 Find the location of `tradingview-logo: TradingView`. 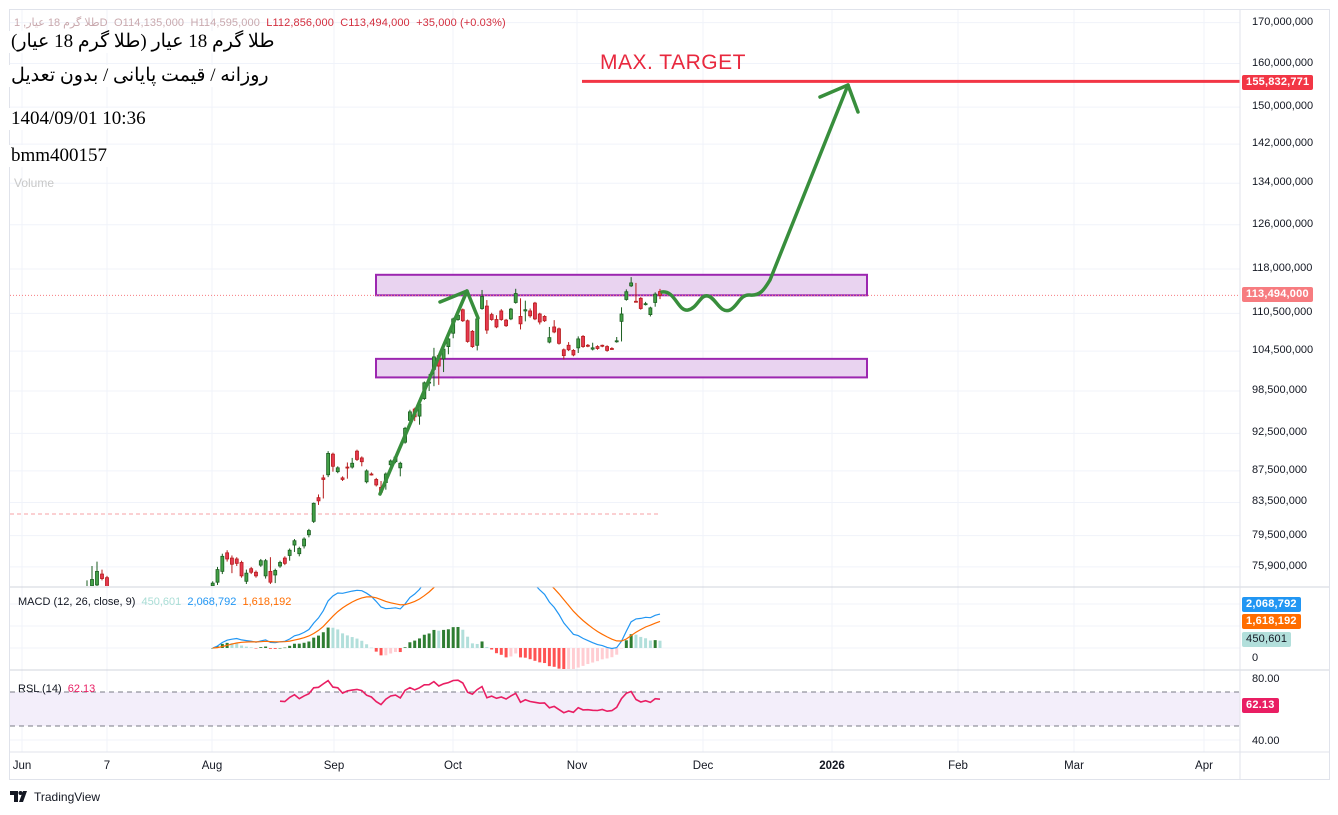

tradingview-logo: TradingView is located at coordinates (55, 797).